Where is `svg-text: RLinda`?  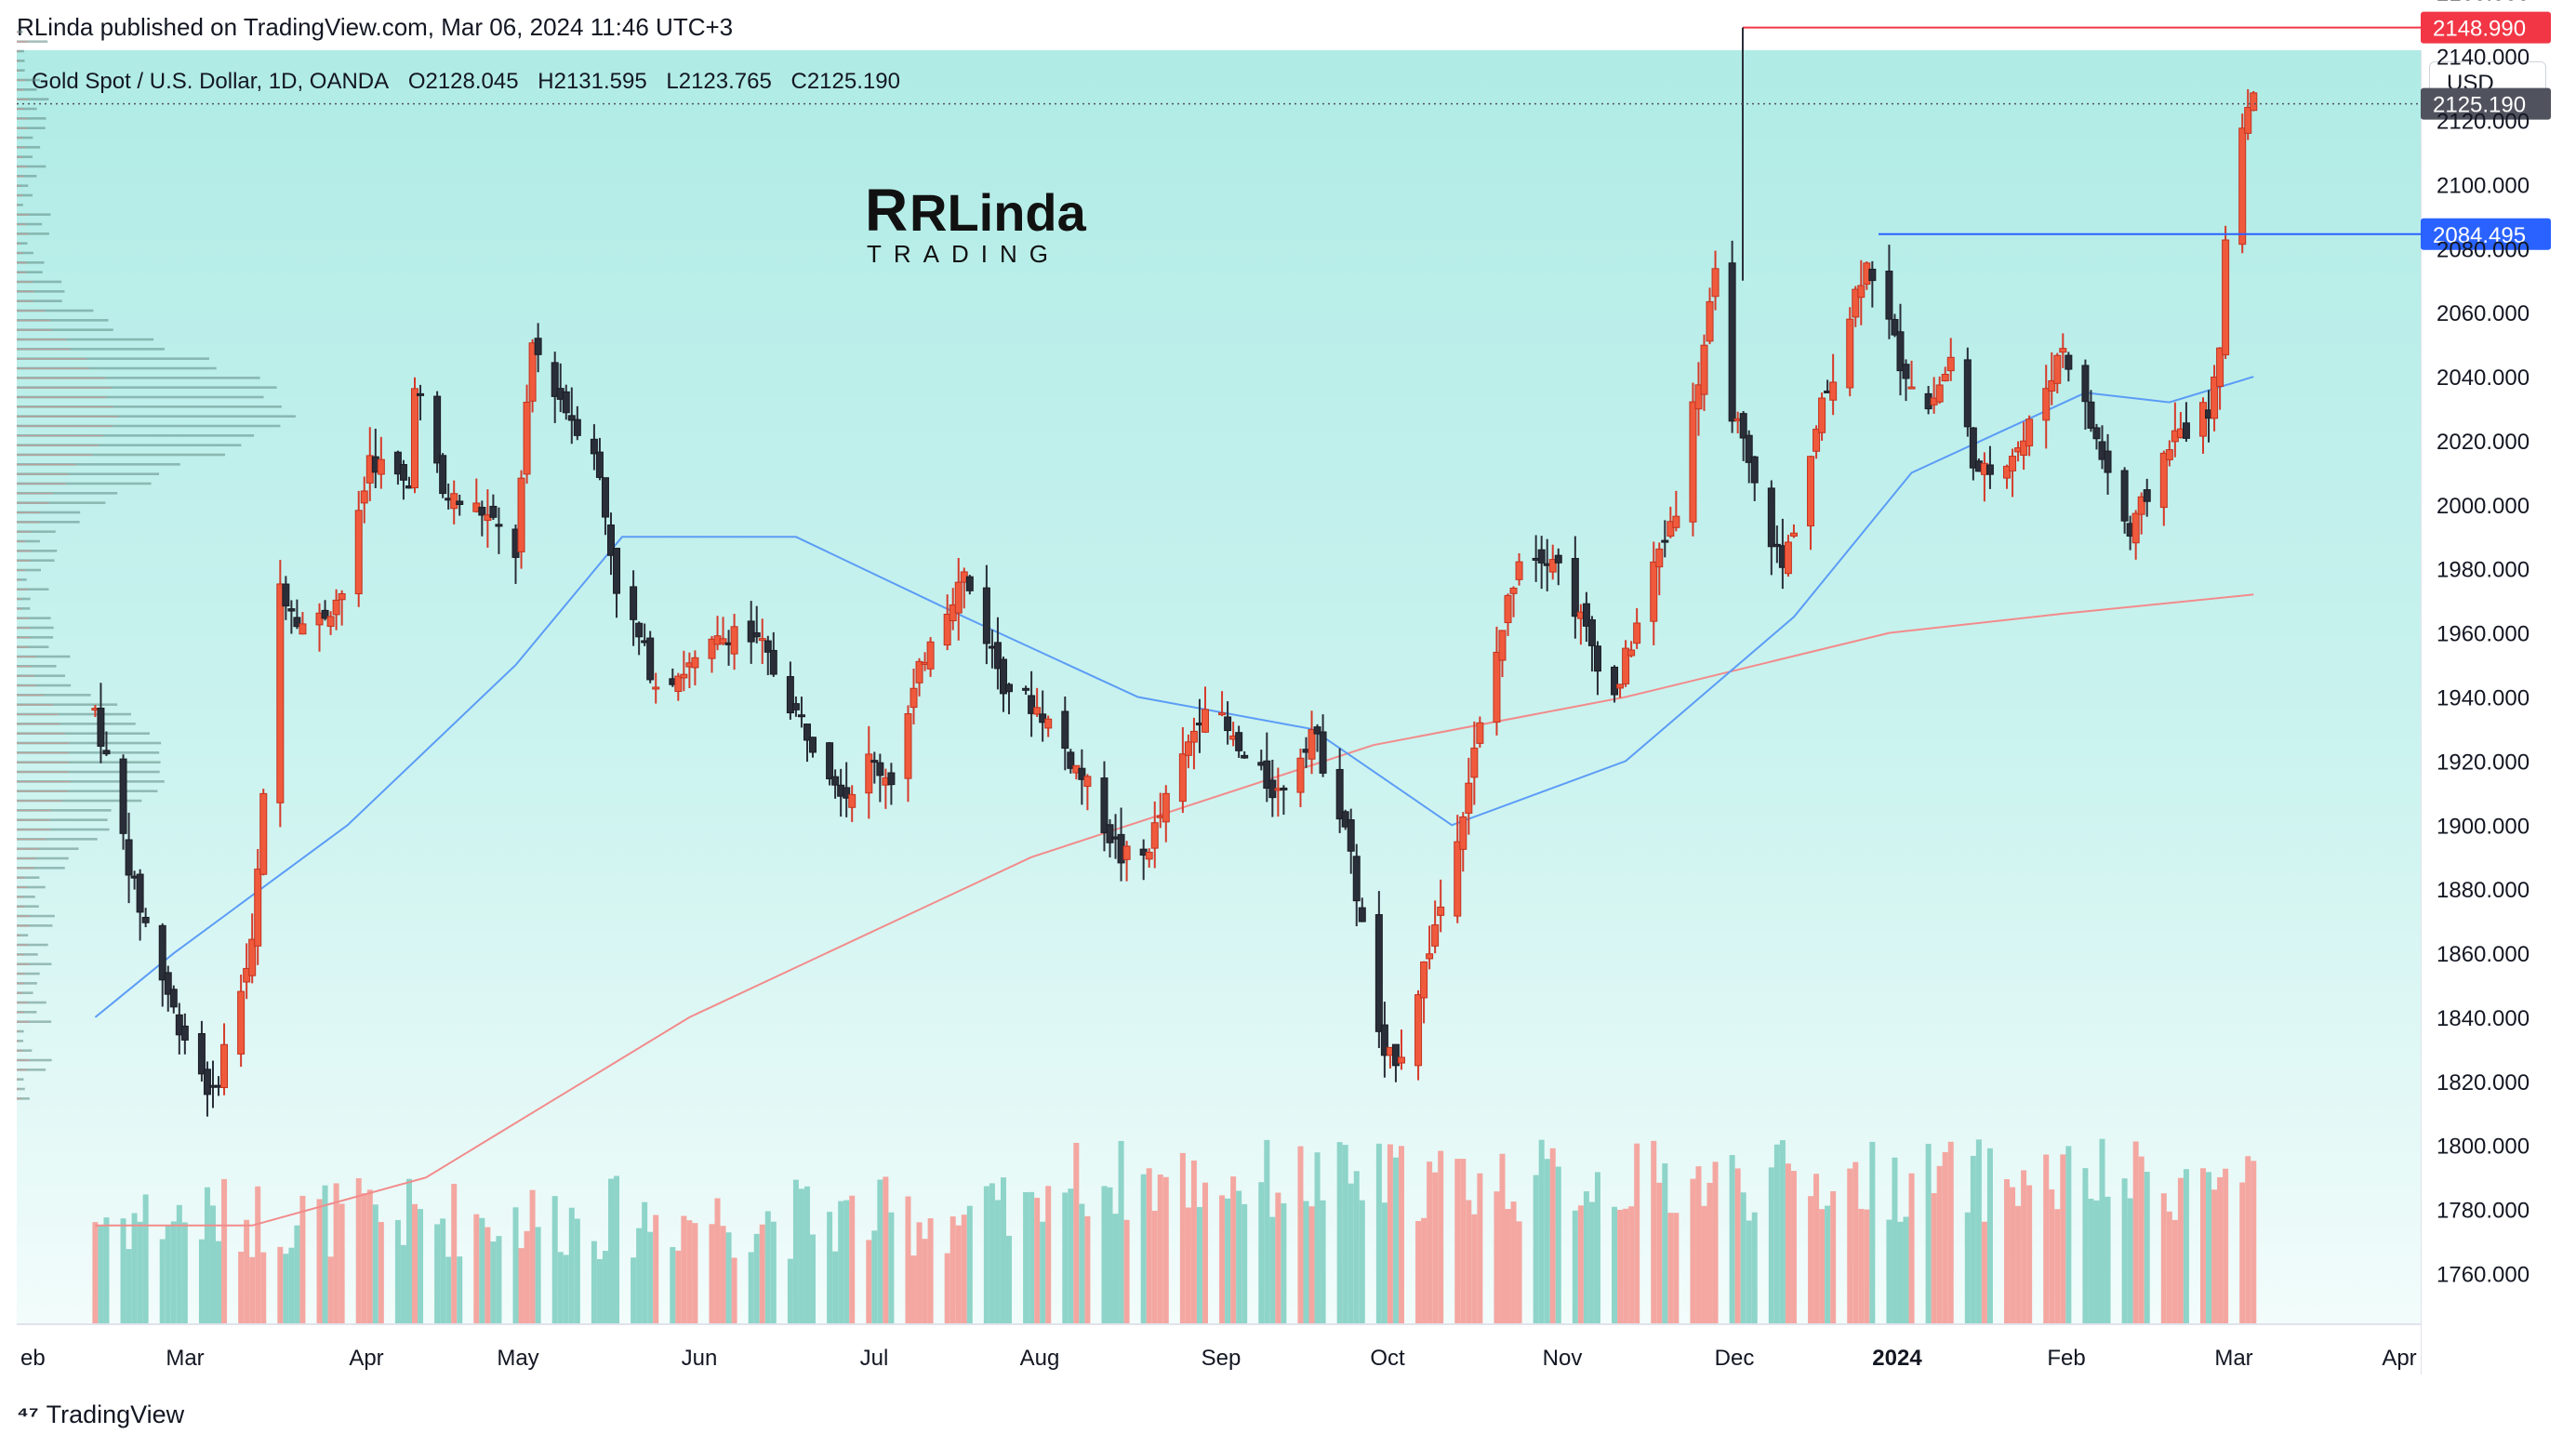 svg-text: RLinda is located at coordinates (998, 213).